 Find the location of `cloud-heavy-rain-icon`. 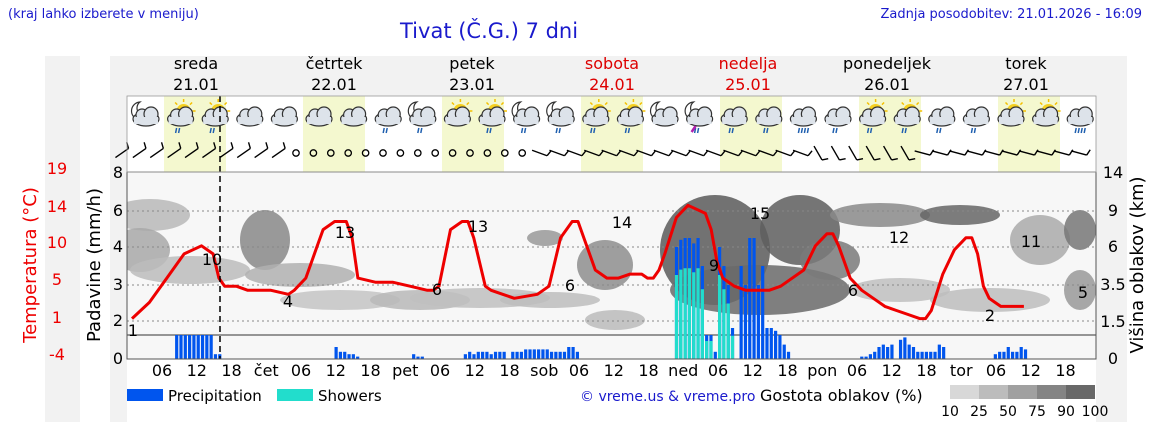

cloud-heavy-rain-icon is located at coordinates (1080, 120).